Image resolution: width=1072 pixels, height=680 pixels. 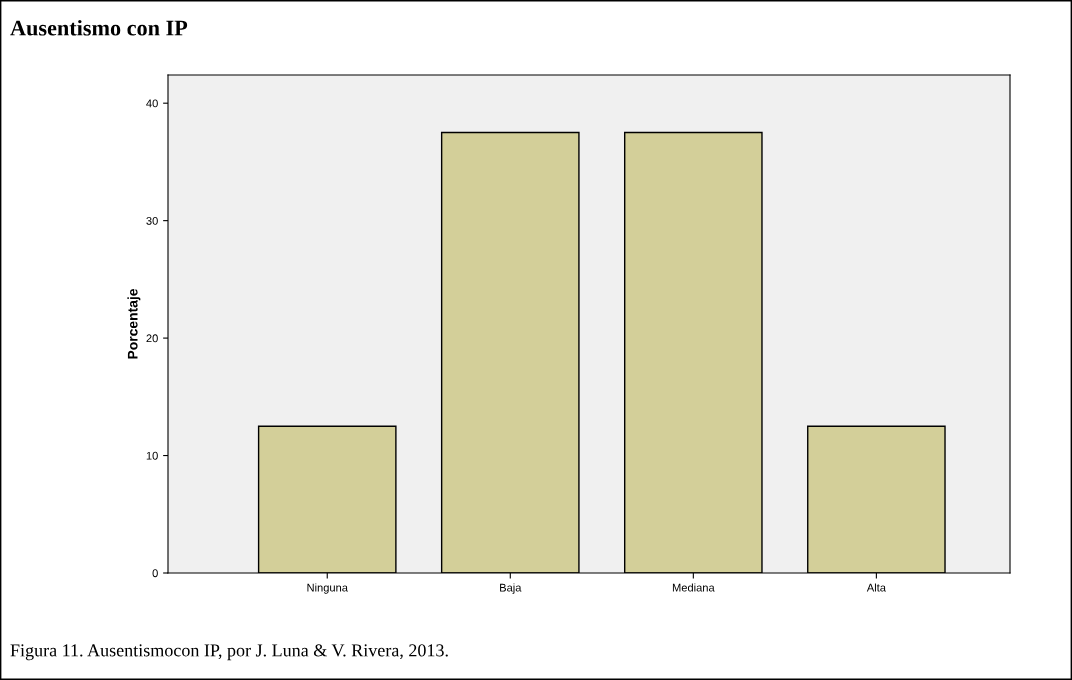 I want to click on x-tick-label: Alta, so click(x=876, y=587).